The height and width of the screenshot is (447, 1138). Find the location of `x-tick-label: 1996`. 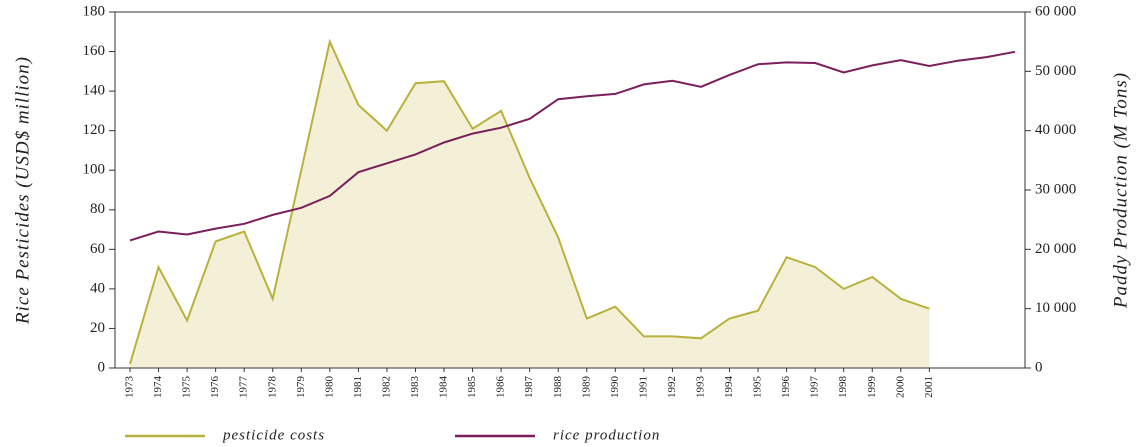

x-tick-label: 1996 is located at coordinates (786, 387).